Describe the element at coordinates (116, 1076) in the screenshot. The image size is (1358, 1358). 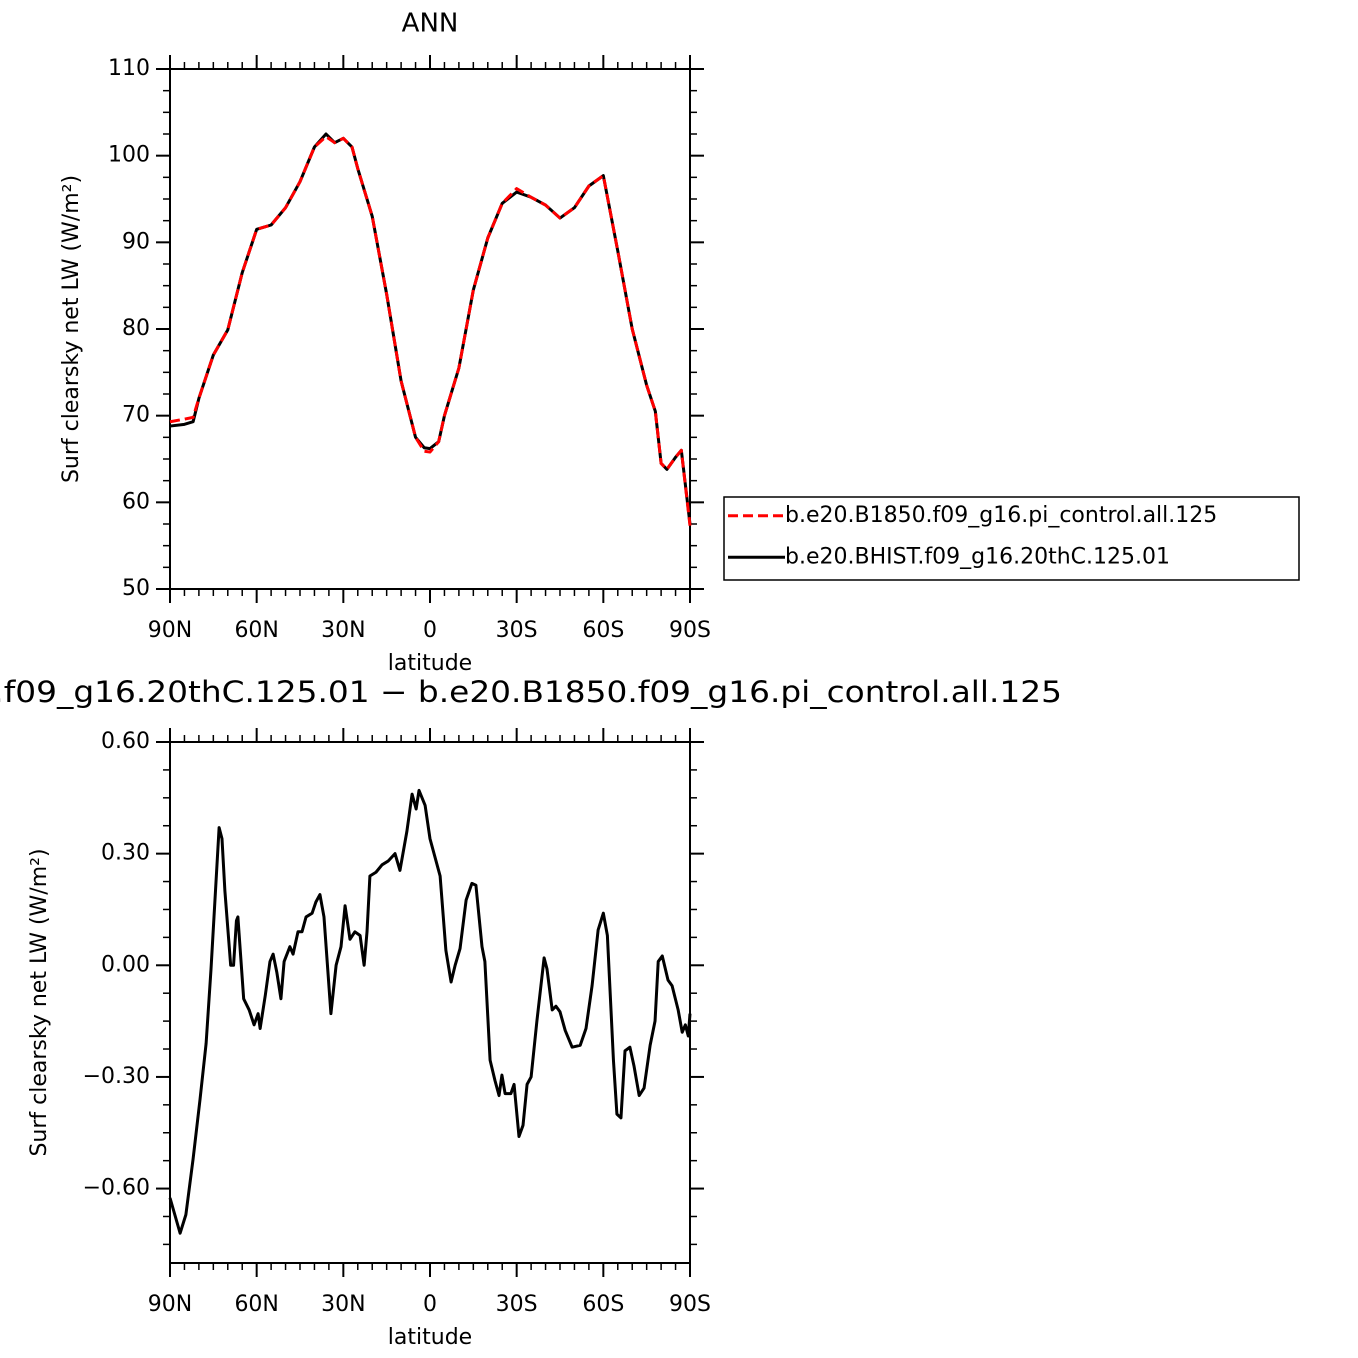
I see `y-tick-label: −0.30` at that location.